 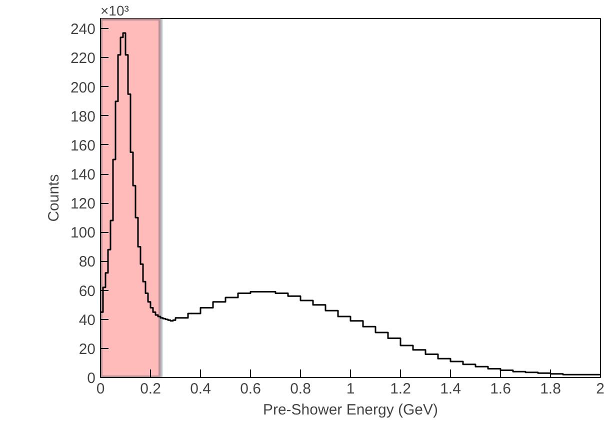 I want to click on y-axis-title: Counts, so click(x=53, y=198).